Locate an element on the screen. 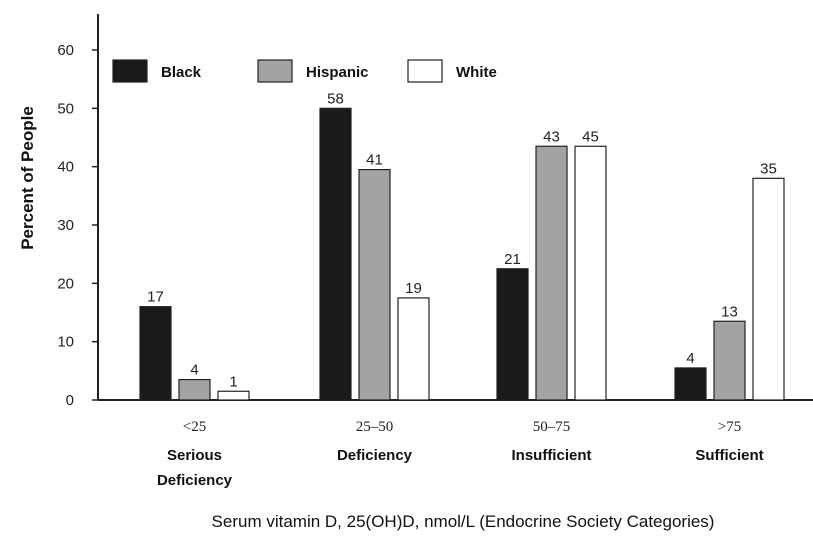 The image size is (813, 536). data-label: 43 is located at coordinates (551, 136).